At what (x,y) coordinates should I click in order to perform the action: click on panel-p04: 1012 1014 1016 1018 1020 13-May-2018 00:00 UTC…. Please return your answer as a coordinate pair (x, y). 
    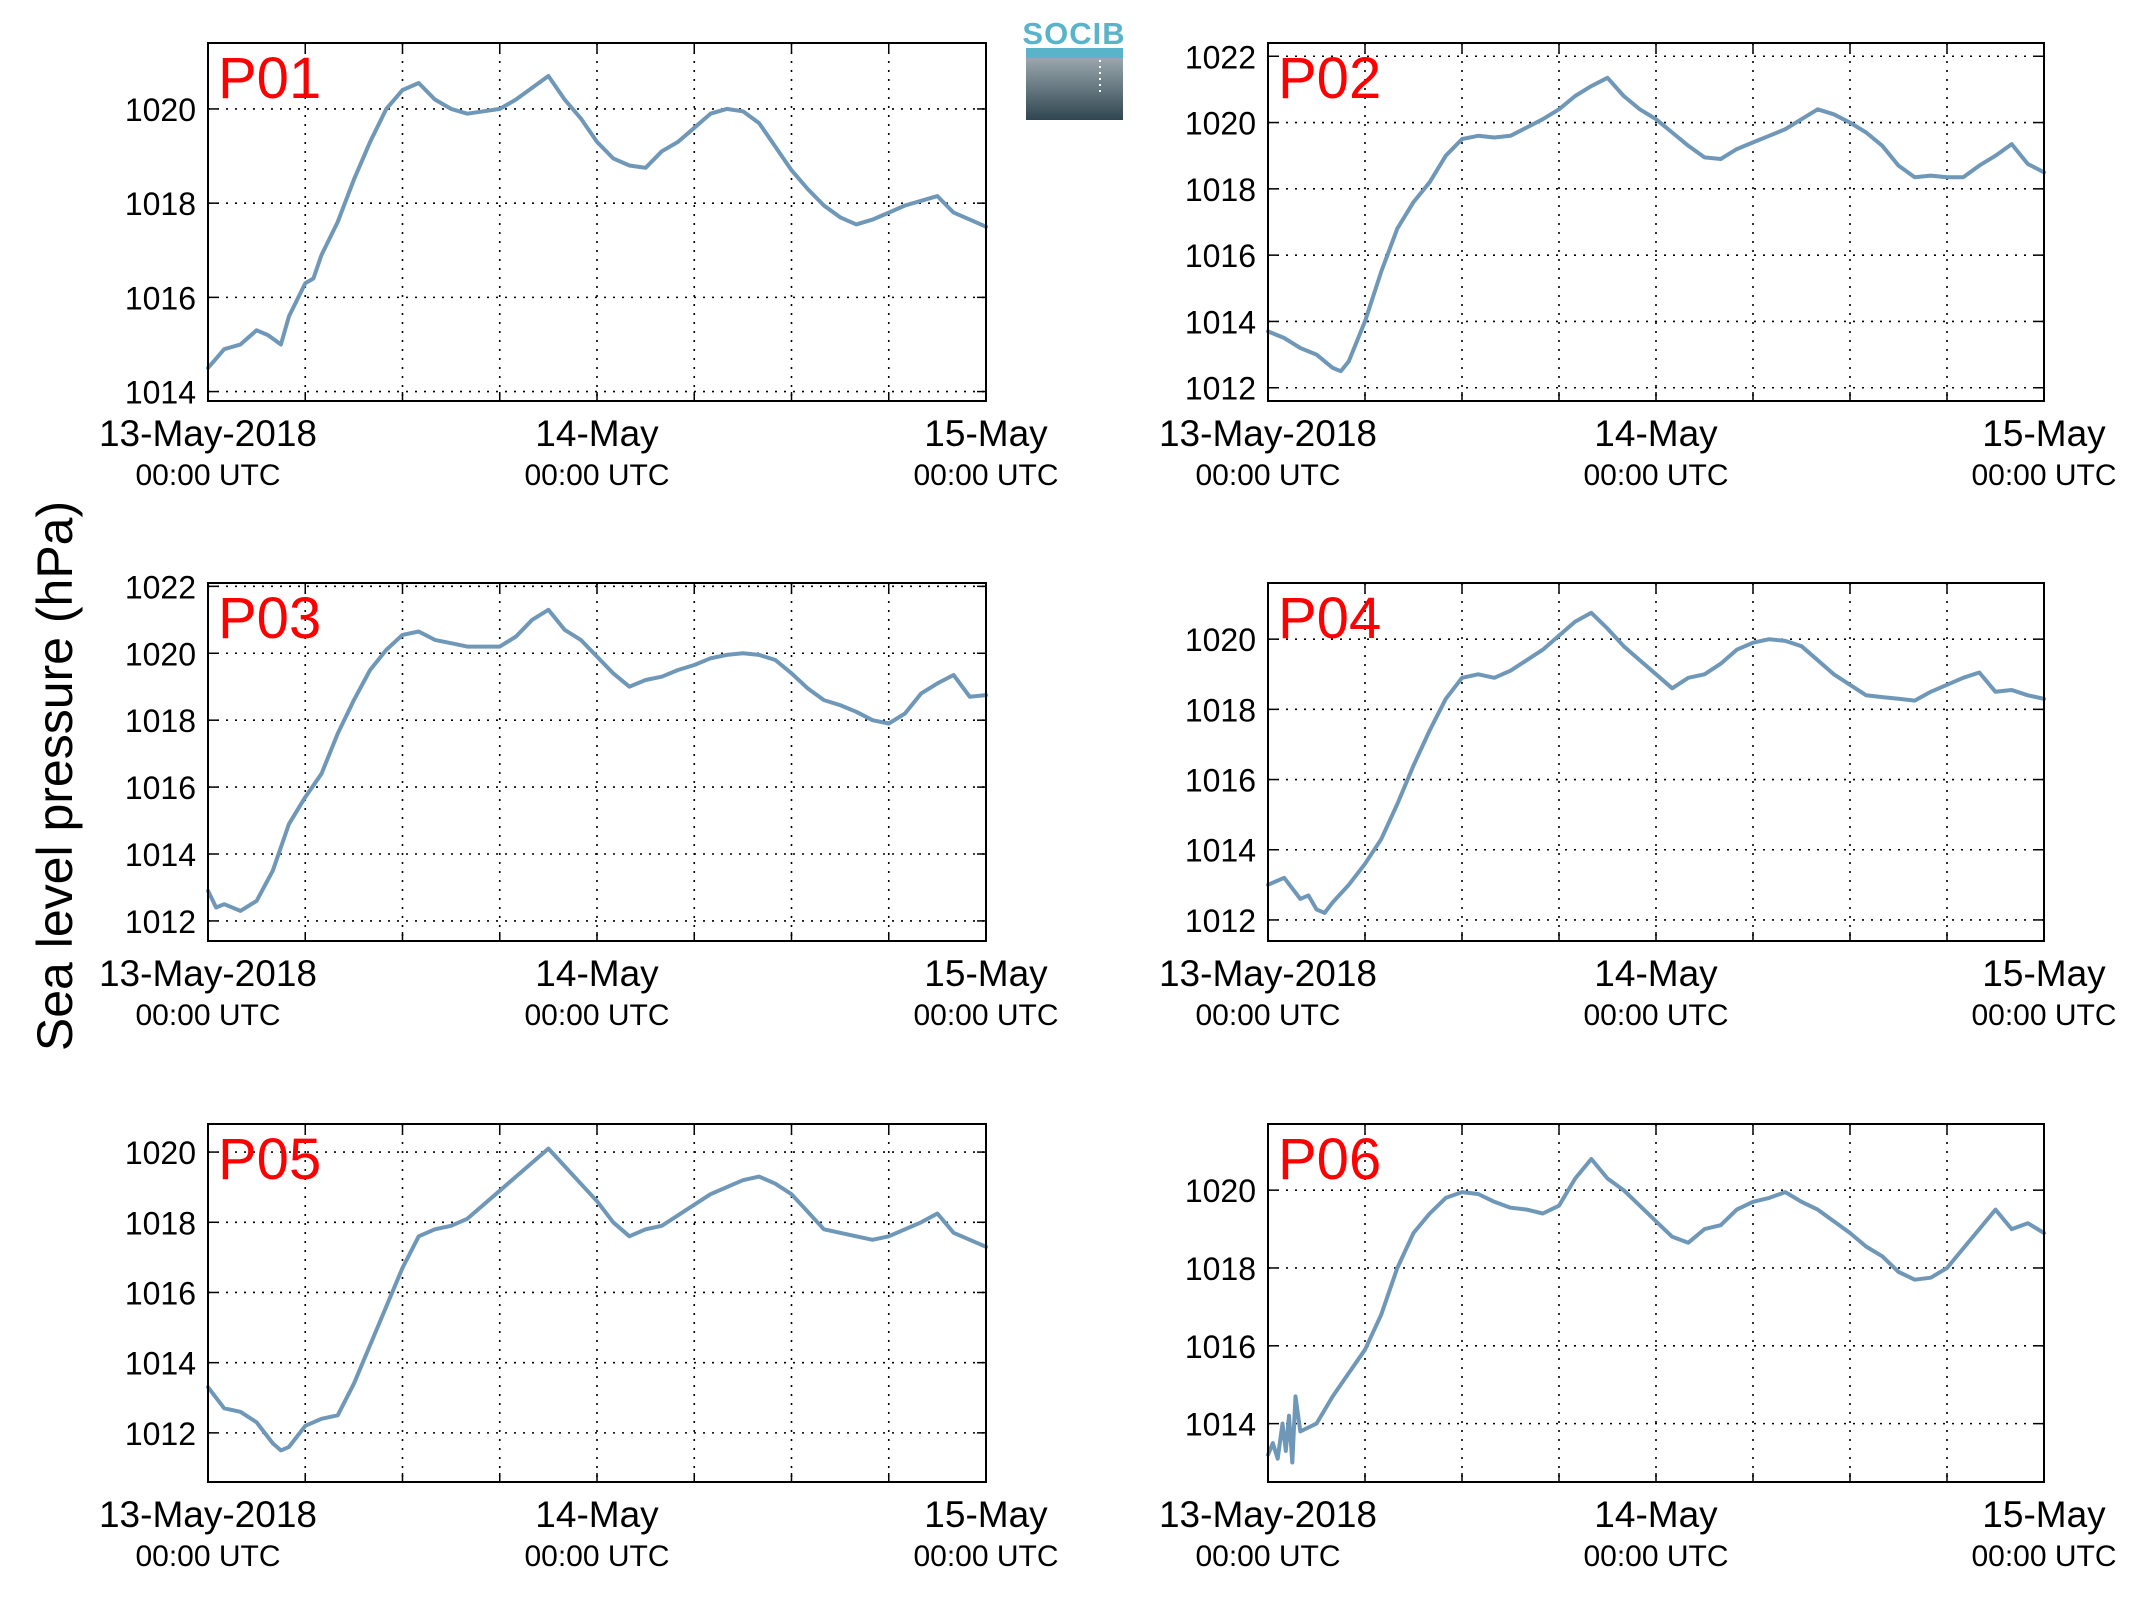
    Looking at the image, I should click on (1638, 807).